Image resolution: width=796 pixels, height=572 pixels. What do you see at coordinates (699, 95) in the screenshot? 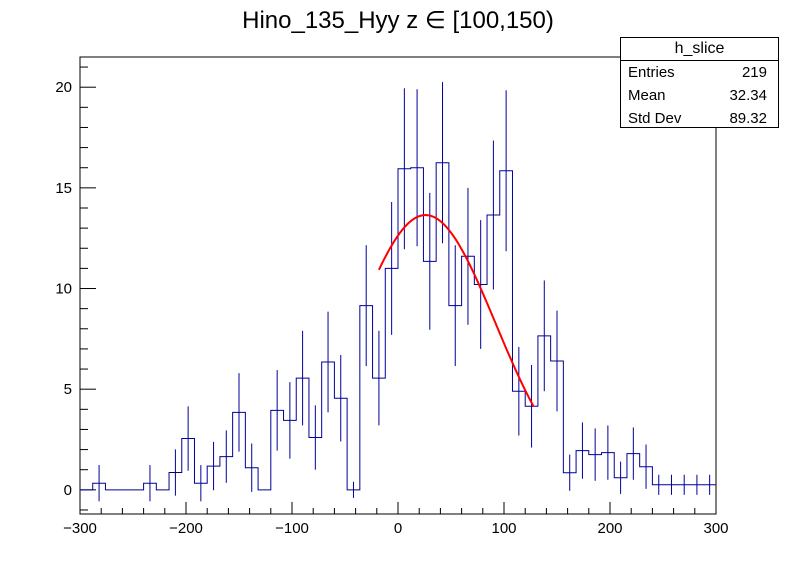
I see `stats-row-mean: Mean 32.34` at bounding box center [699, 95].